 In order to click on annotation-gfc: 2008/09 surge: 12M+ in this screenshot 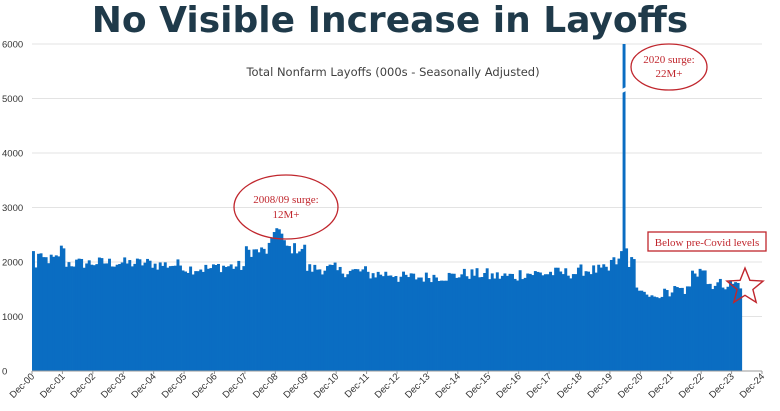, I will do `click(286, 207)`.